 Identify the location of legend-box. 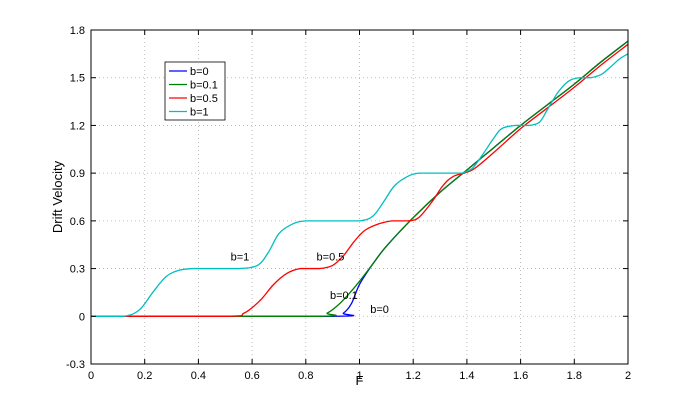
(195, 91).